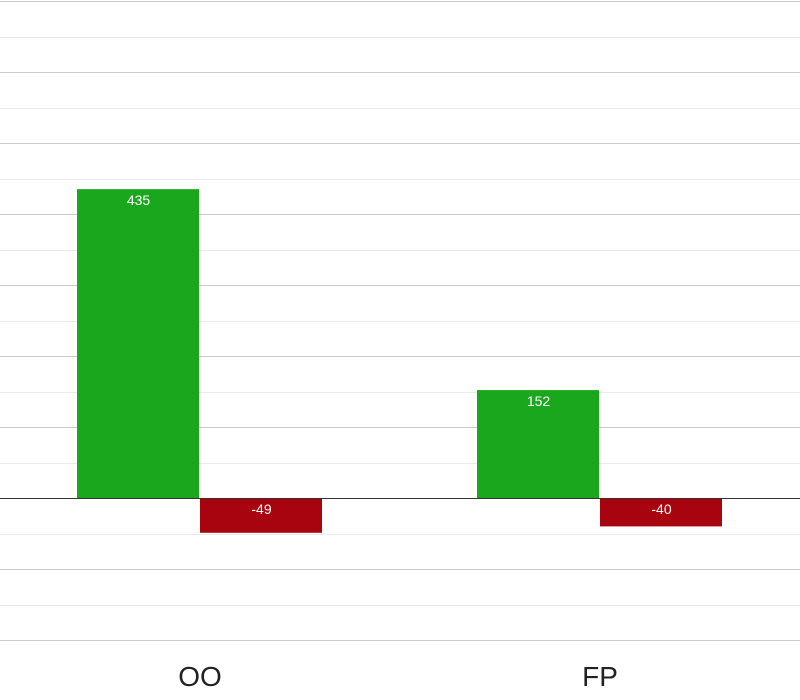 This screenshot has height=700, width=800. I want to click on bar-value-label: 152, so click(539, 401).